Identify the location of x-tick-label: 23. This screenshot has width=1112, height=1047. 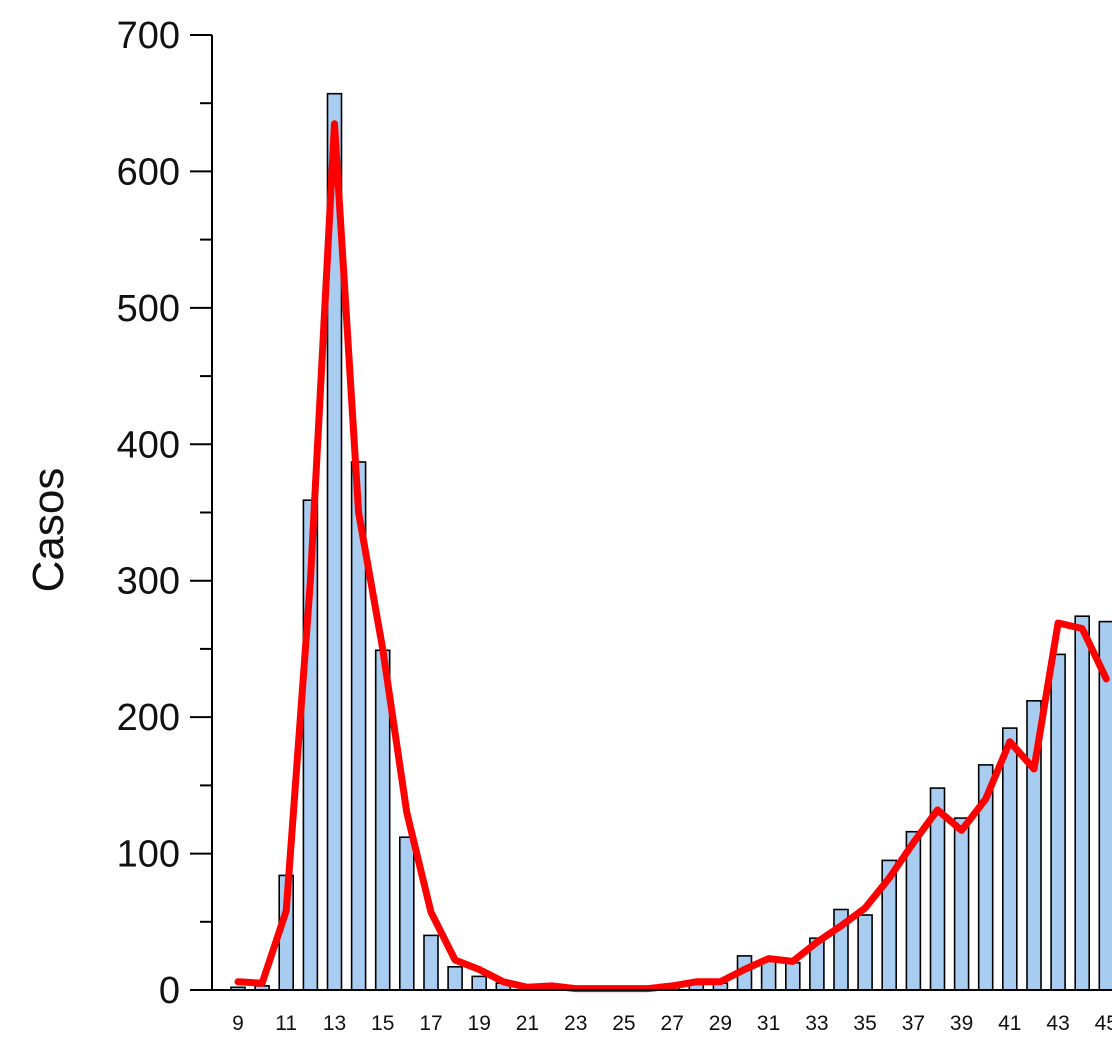
(575, 1023).